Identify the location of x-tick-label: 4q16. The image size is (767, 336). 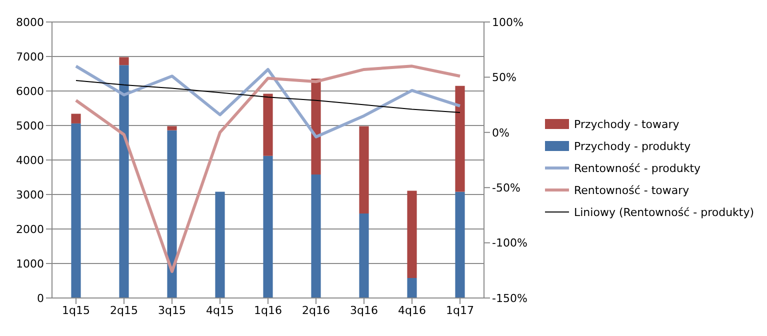
(412, 310).